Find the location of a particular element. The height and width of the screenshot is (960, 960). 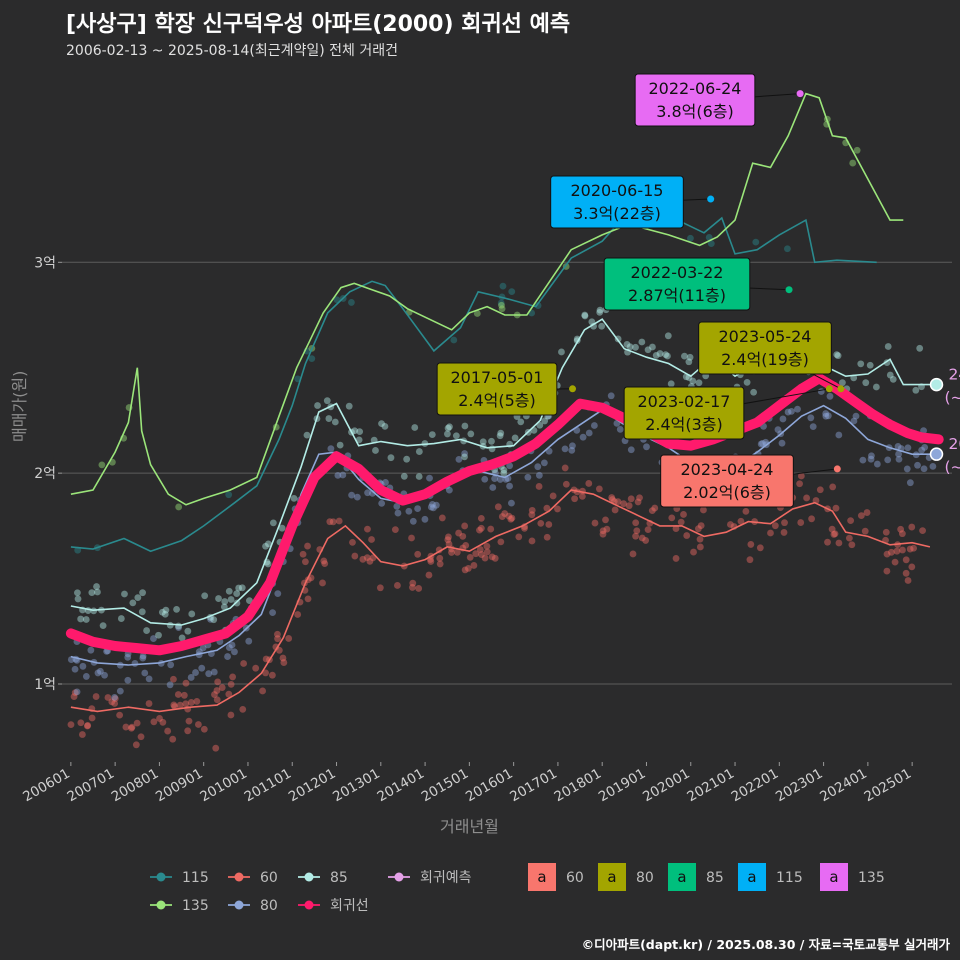

legend-item-line: 135 is located at coordinates (179, 906).